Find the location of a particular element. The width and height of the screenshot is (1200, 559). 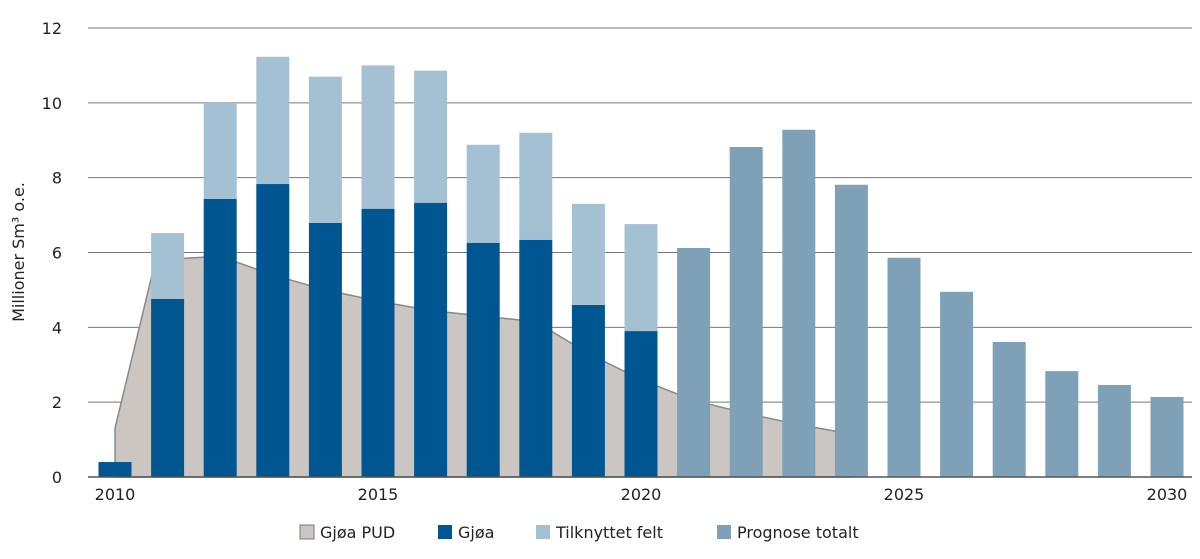

bar-tilknyttet-felt-2015 is located at coordinates (378, 137).